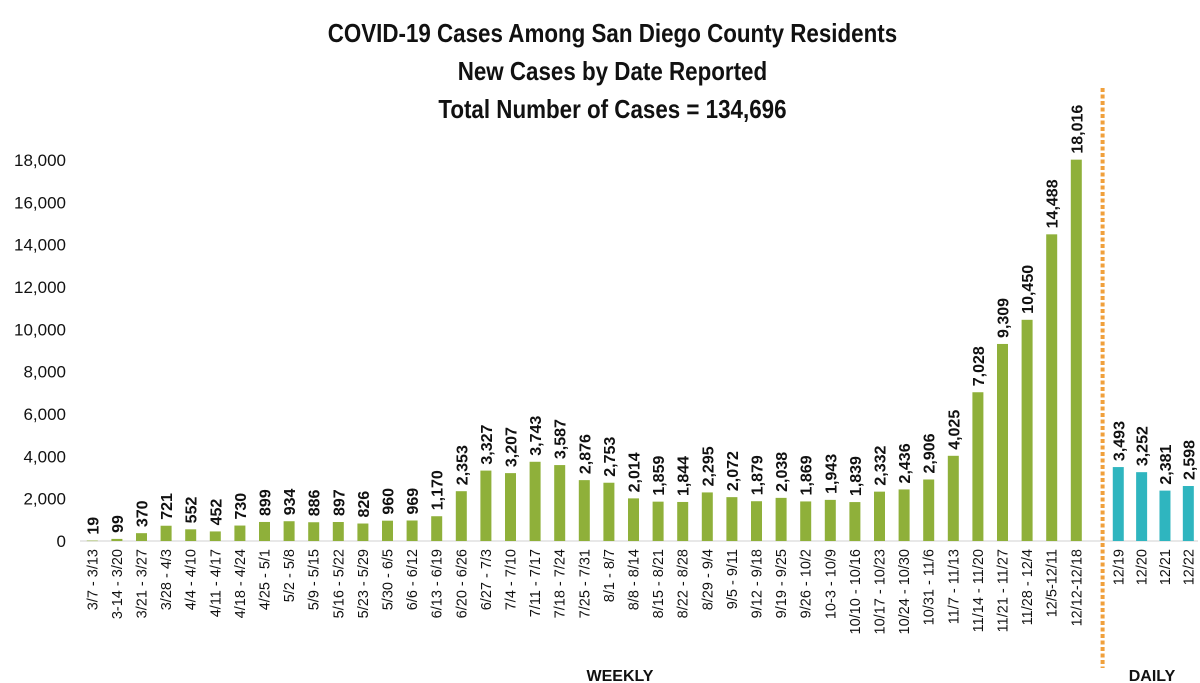 Image resolution: width=1200 pixels, height=683 pixels. What do you see at coordinates (512, 579) in the screenshot?
I see `weekly-category-label: 7/4 - 7/10` at bounding box center [512, 579].